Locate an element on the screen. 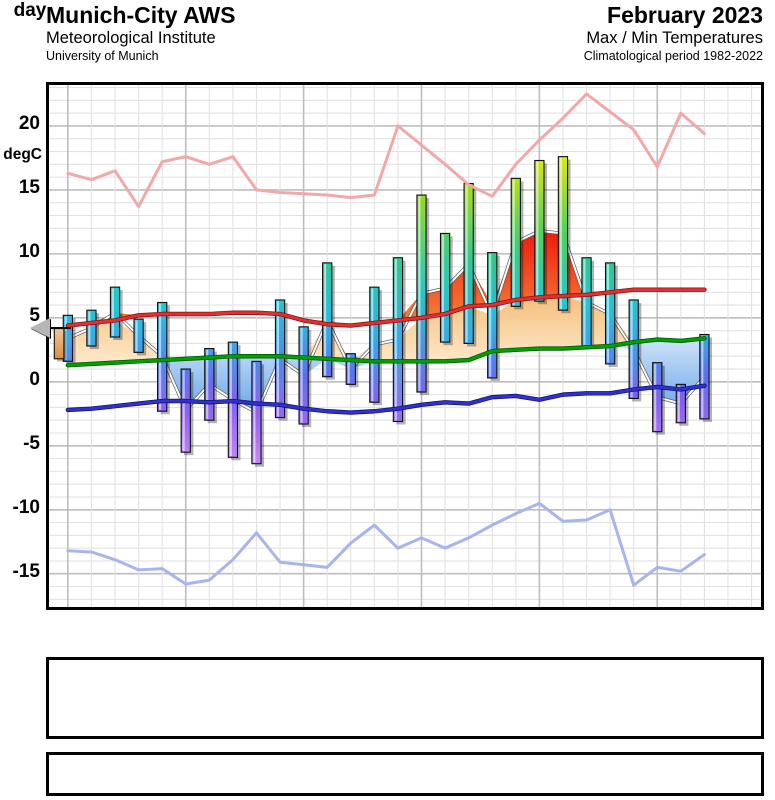  climatology-period: Climatological period 1982-2022 is located at coordinates (673, 56).